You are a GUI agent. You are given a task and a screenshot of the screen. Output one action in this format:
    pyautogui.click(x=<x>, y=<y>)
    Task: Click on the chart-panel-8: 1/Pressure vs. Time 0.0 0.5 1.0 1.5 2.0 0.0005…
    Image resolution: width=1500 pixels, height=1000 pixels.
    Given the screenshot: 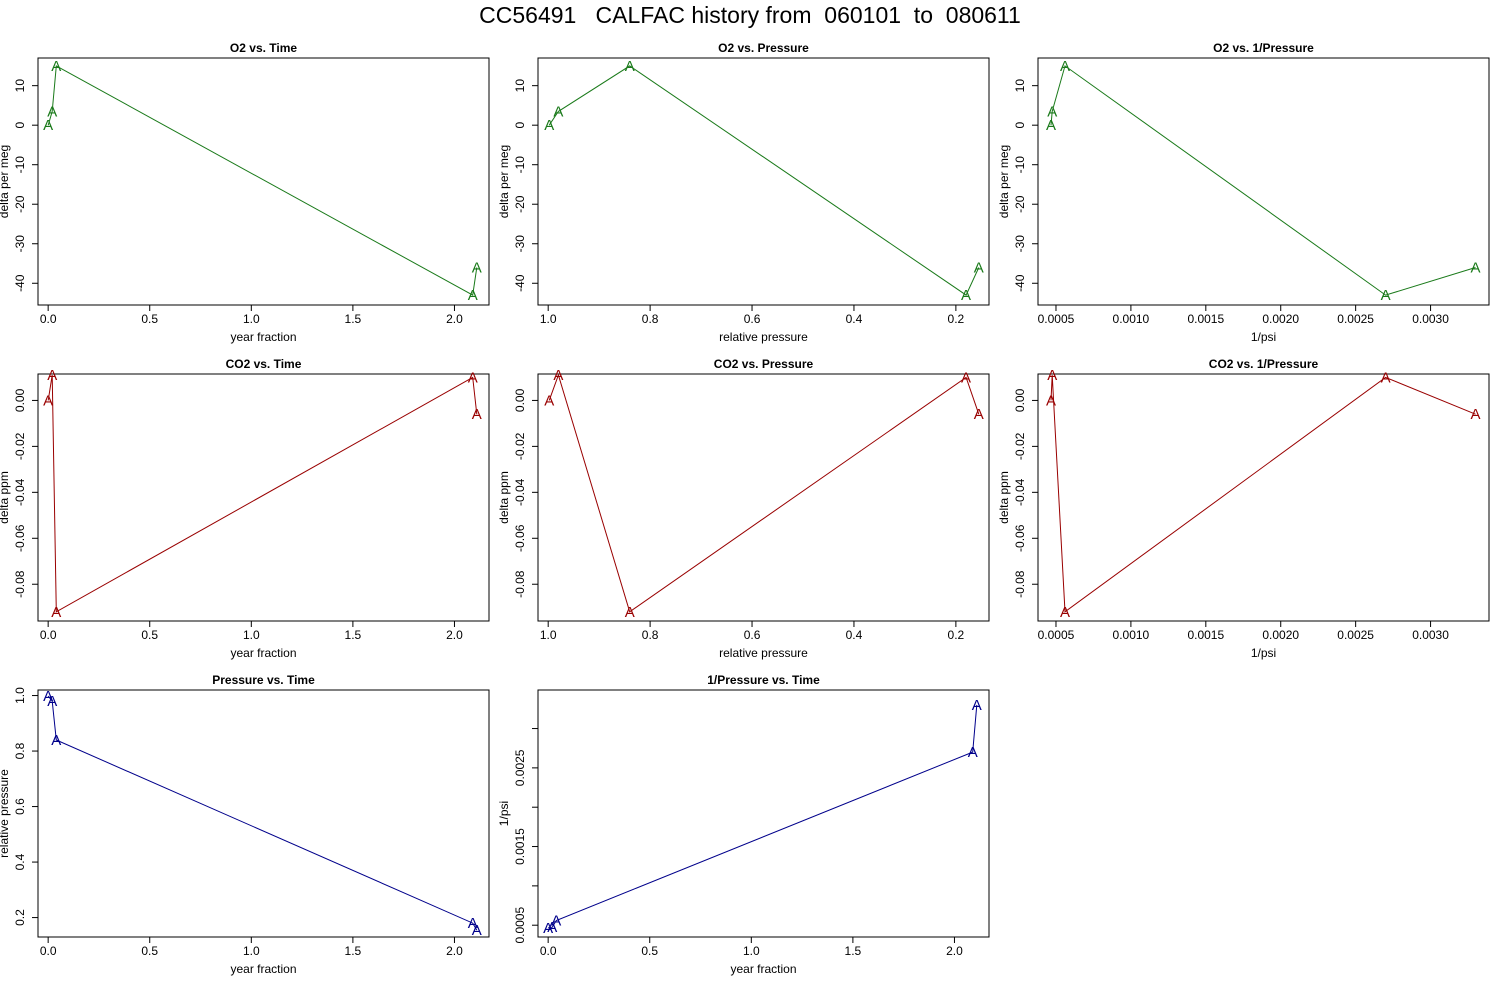 What is the action you would take?
    pyautogui.click(x=743, y=824)
    